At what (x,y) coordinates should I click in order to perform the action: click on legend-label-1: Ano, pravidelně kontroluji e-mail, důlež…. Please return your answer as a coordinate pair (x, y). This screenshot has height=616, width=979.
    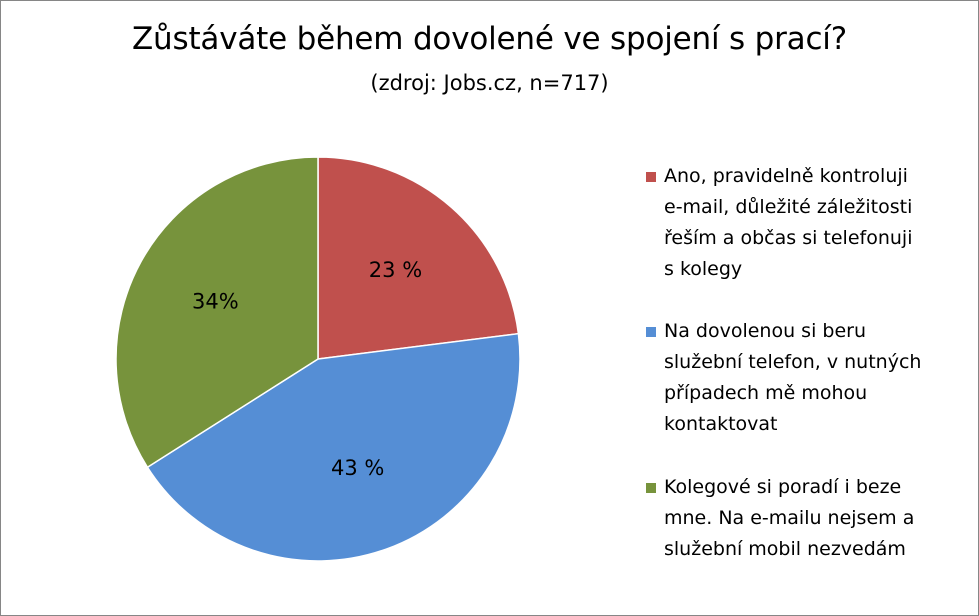
    Looking at the image, I should click on (788, 222).